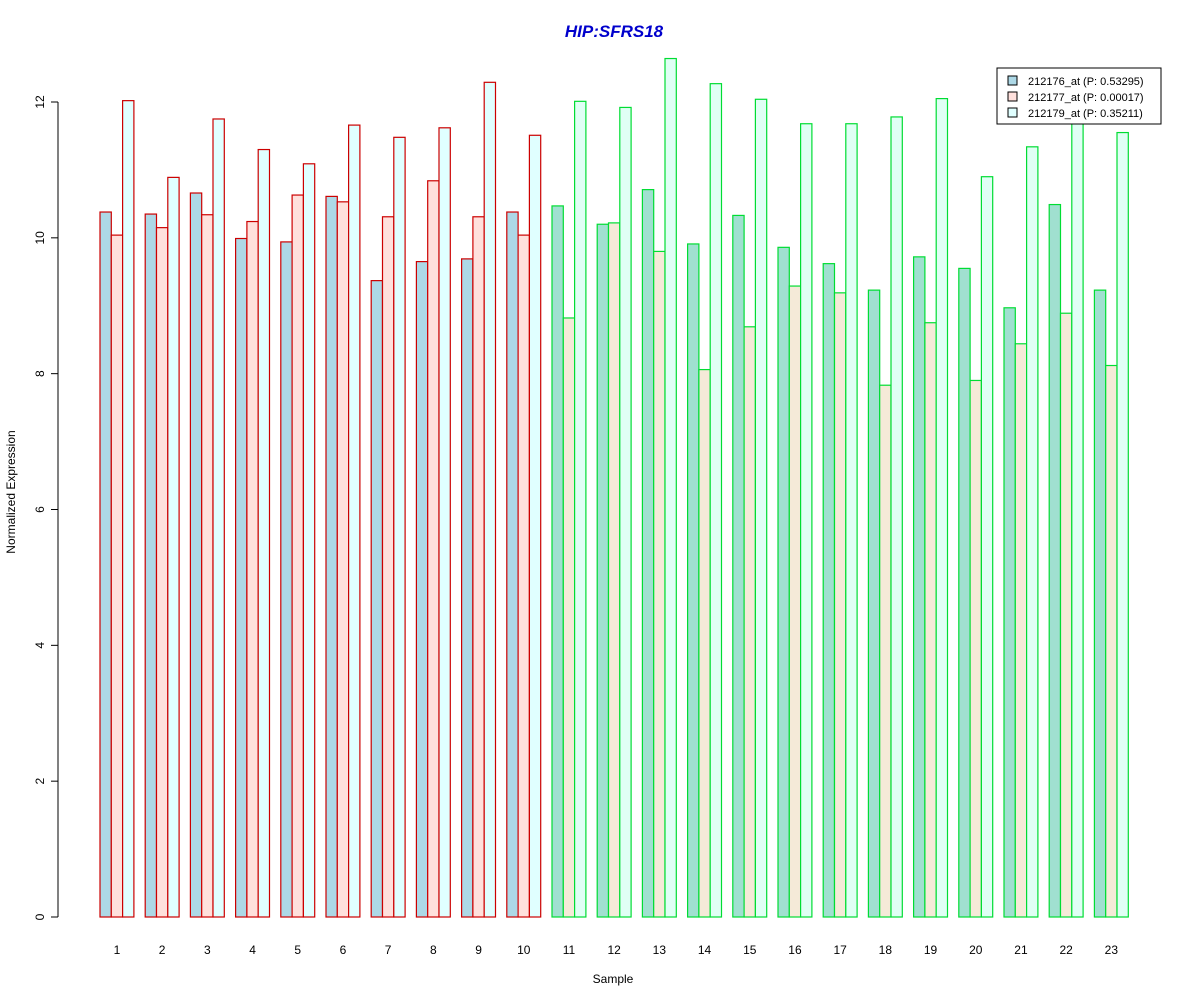  Describe the element at coordinates (40, 102) in the screenshot. I see `y-tick-label: 12` at that location.